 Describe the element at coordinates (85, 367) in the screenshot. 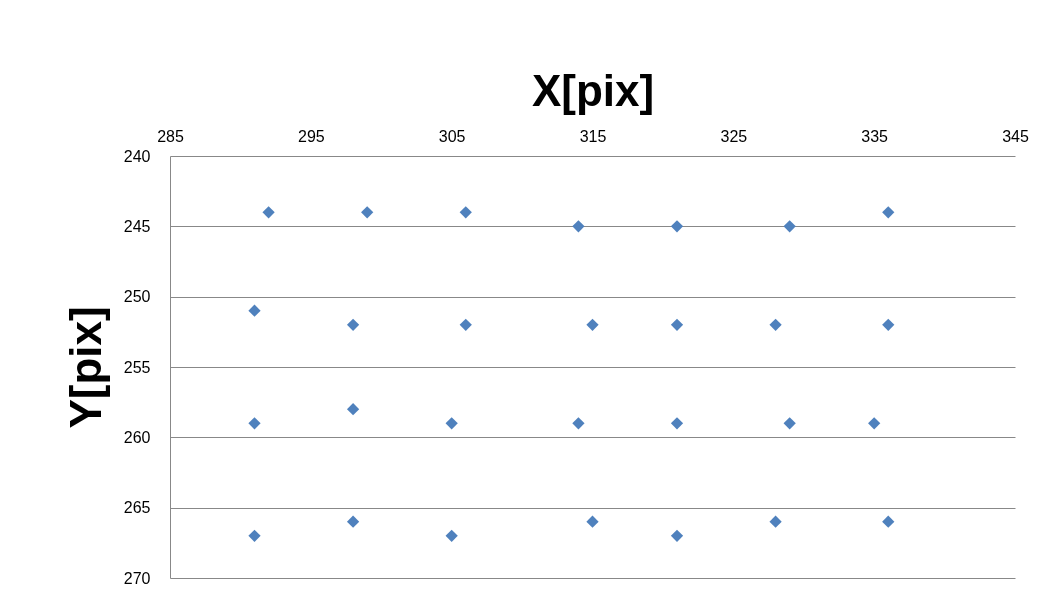

I see `y-axis-title: Y[pix]` at that location.